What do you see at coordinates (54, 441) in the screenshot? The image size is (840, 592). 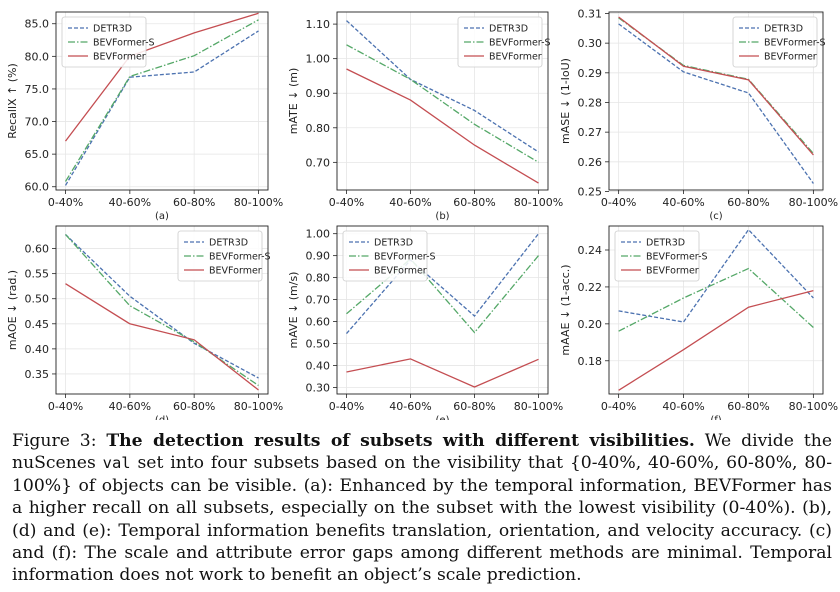 I see `caption-label: Figure 3:` at bounding box center [54, 441].